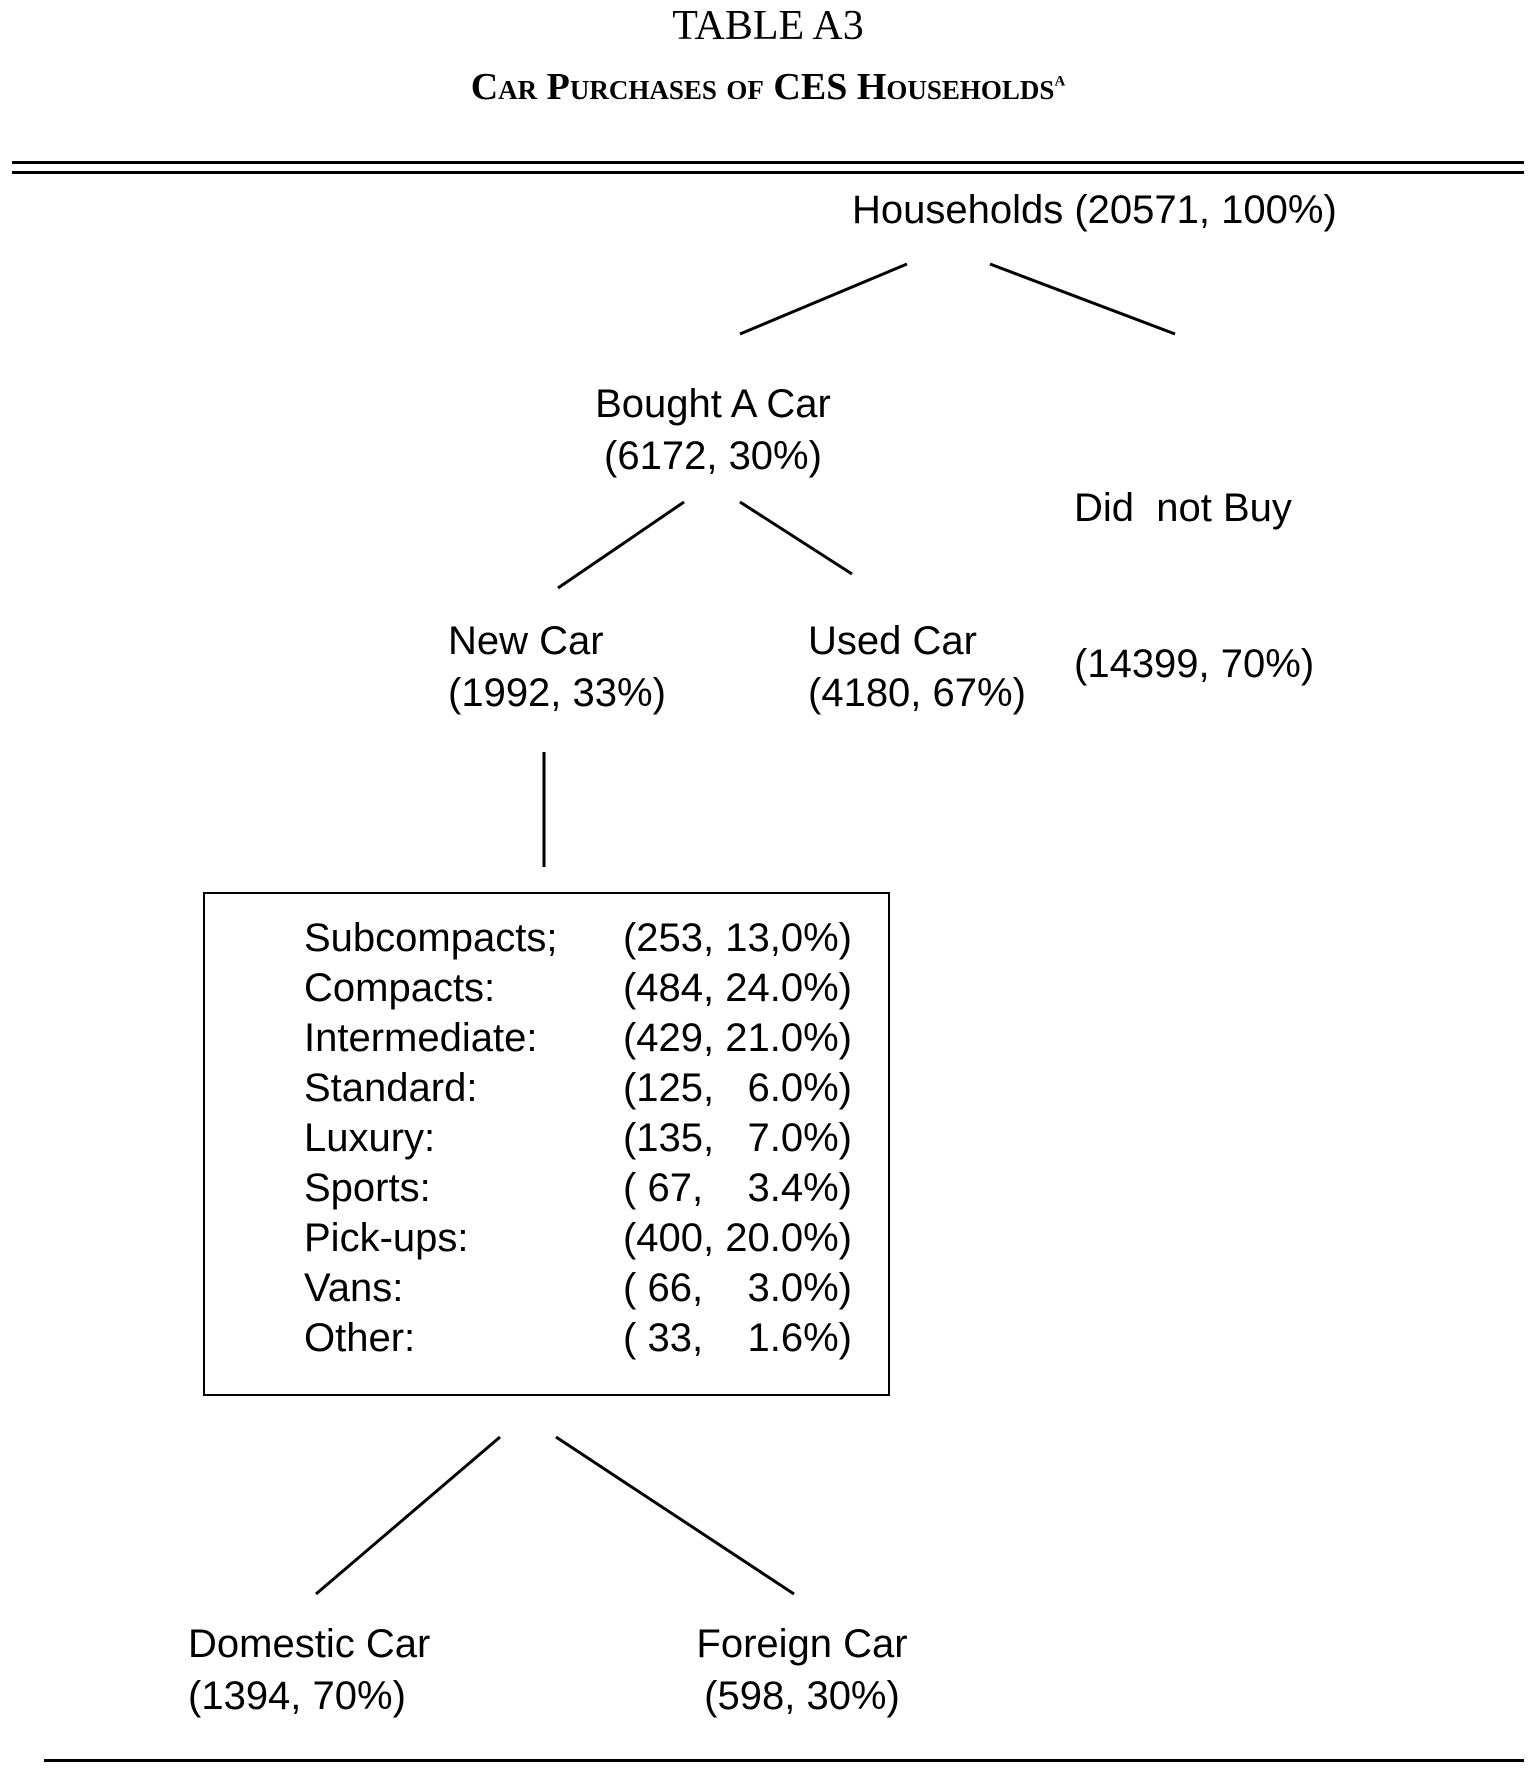 The height and width of the screenshot is (1772, 1536). I want to click on category-label: Vans:, so click(354, 1288).